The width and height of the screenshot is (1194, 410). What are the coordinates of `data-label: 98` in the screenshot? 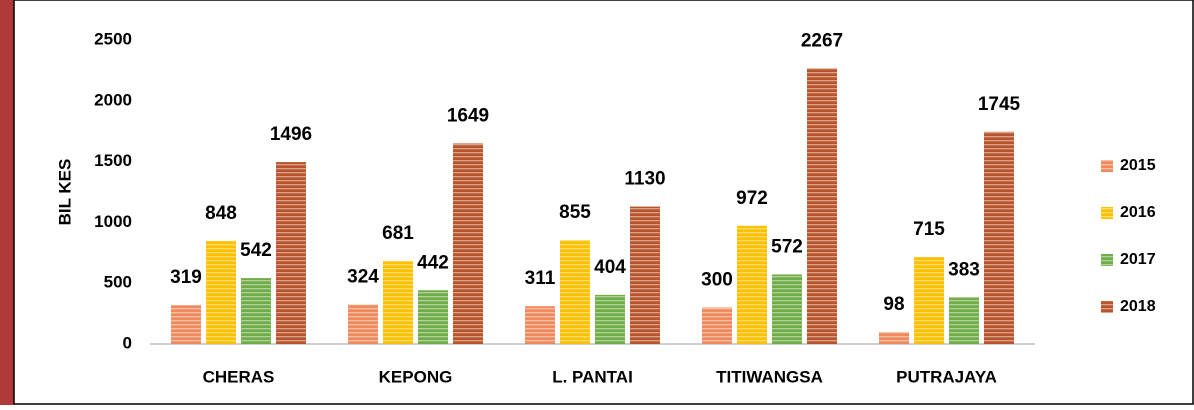 It's located at (893, 304).